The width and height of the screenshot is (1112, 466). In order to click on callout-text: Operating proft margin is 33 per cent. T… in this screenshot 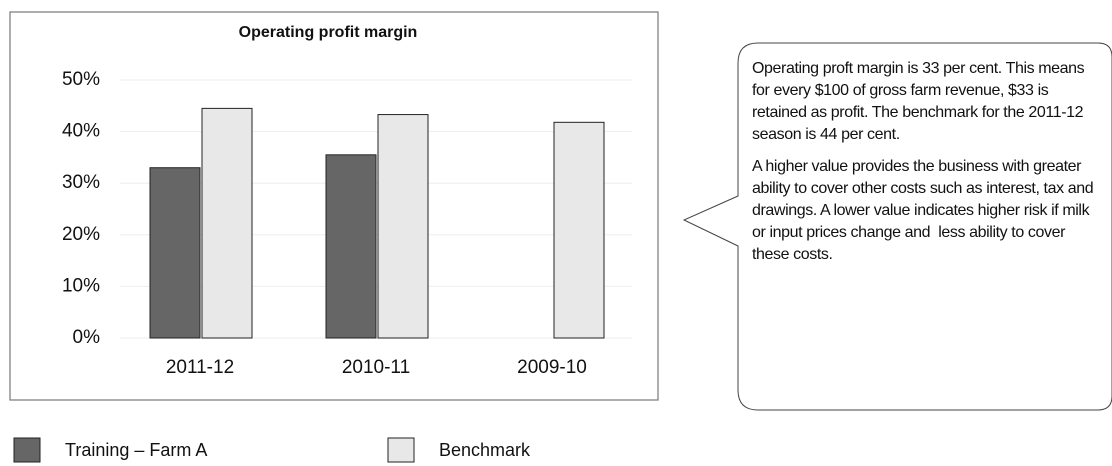, I will do `click(920, 101)`.